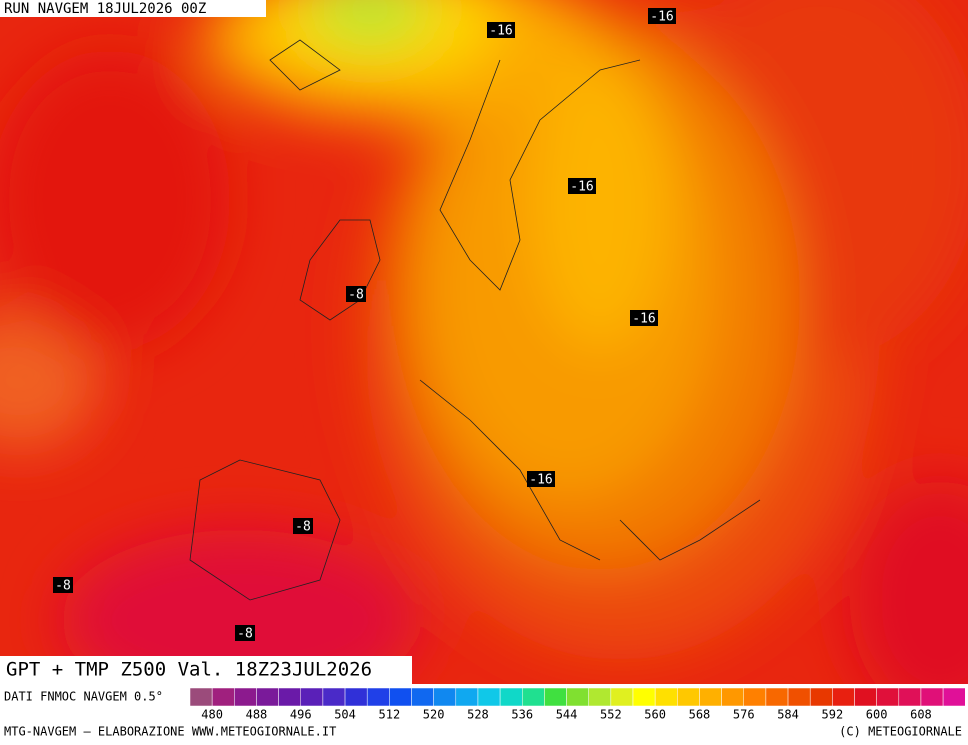 This screenshot has height=745, width=968. I want to click on legend-tick: 488, so click(257, 715).